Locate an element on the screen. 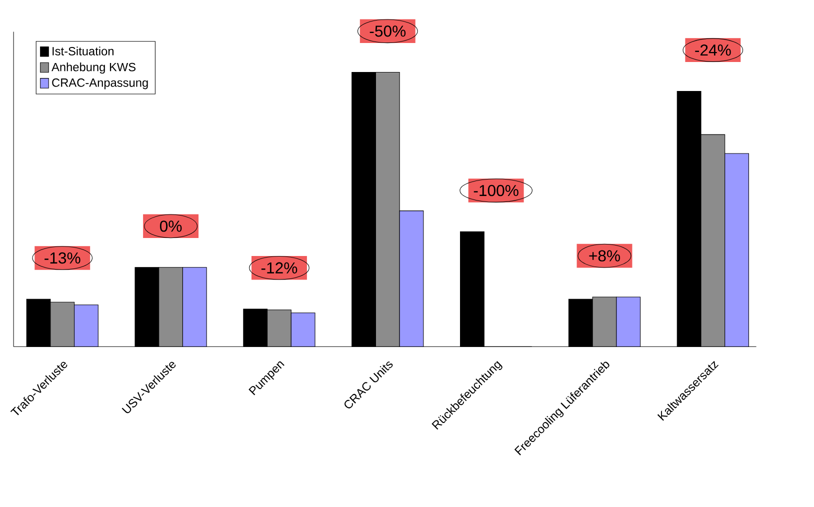  annotation: -13% is located at coordinates (62, 258).